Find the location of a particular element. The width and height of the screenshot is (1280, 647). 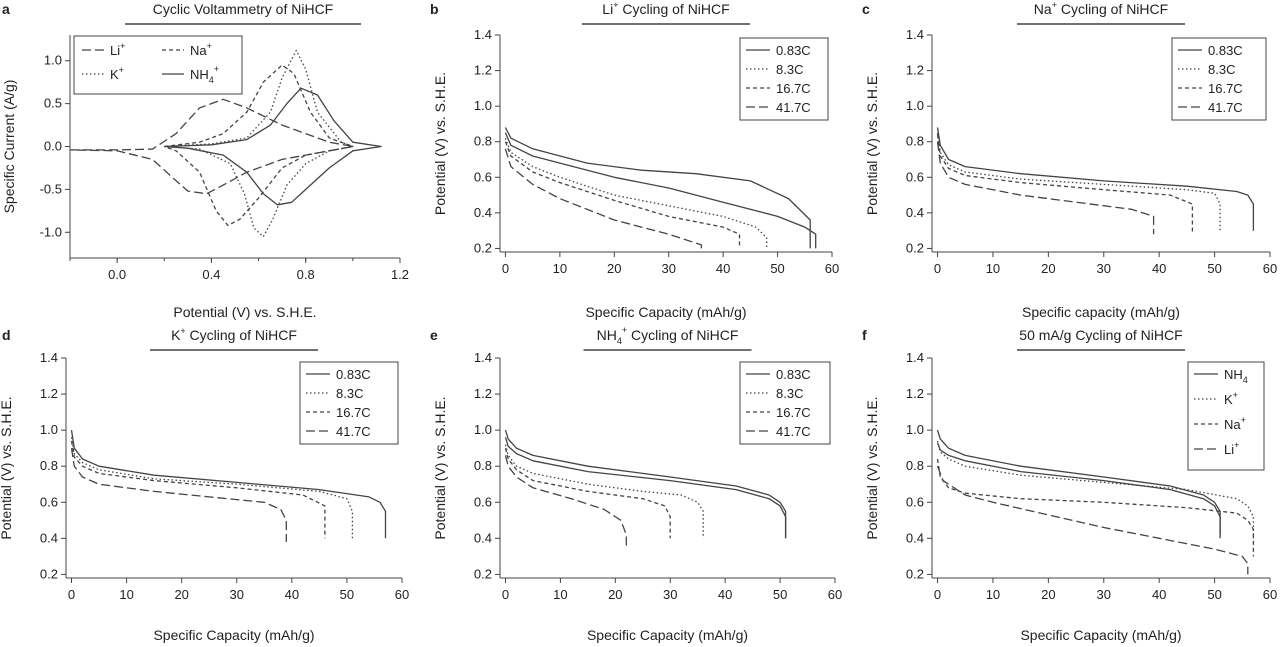

y-axis-label: Specific Current (A/g) is located at coordinates (9, 147).